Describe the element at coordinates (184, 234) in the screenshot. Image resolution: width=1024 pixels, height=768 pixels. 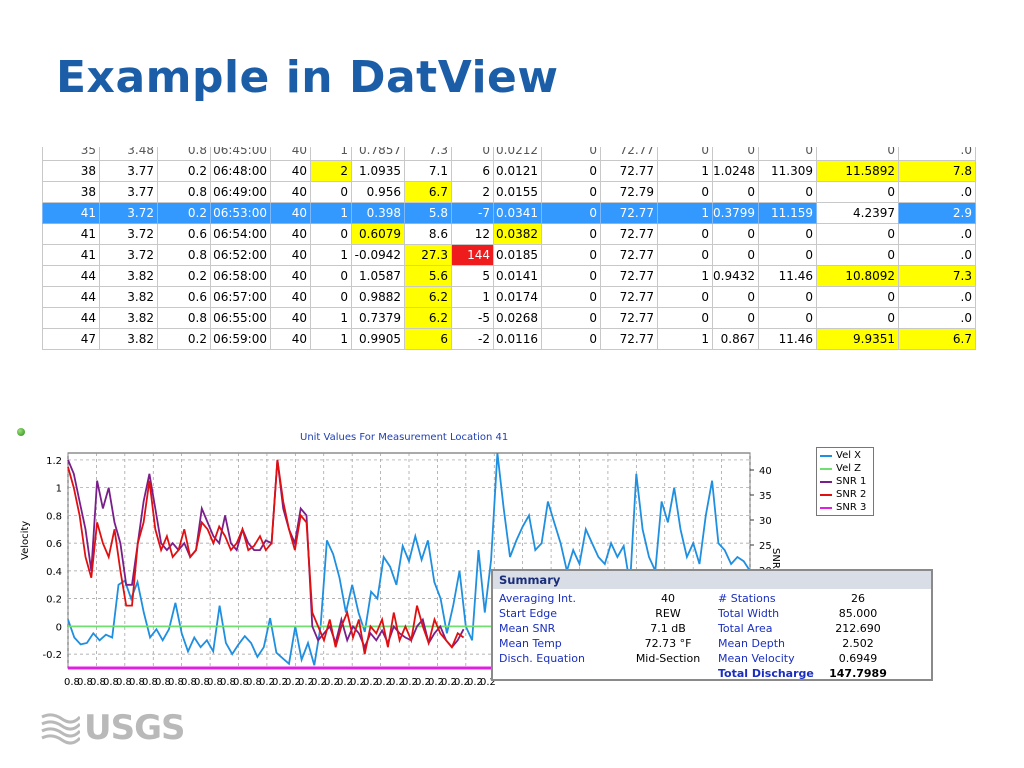
I see `table-cell: 0.6` at that location.